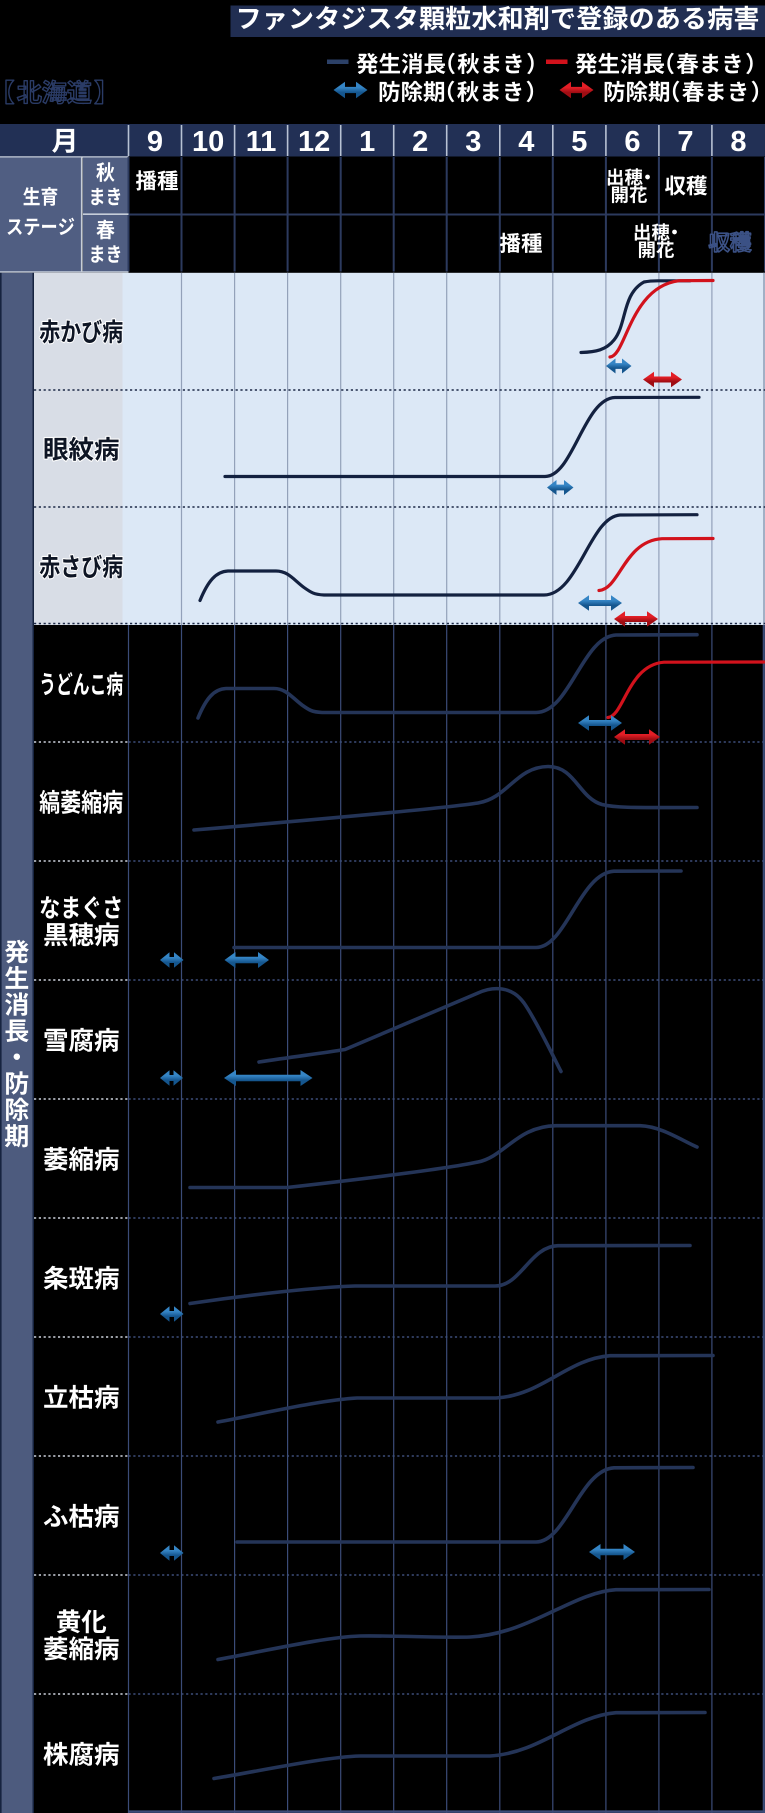 The image size is (765, 1813). What do you see at coordinates (155, 142) in the screenshot?
I see `svg-text: 9` at bounding box center [155, 142].